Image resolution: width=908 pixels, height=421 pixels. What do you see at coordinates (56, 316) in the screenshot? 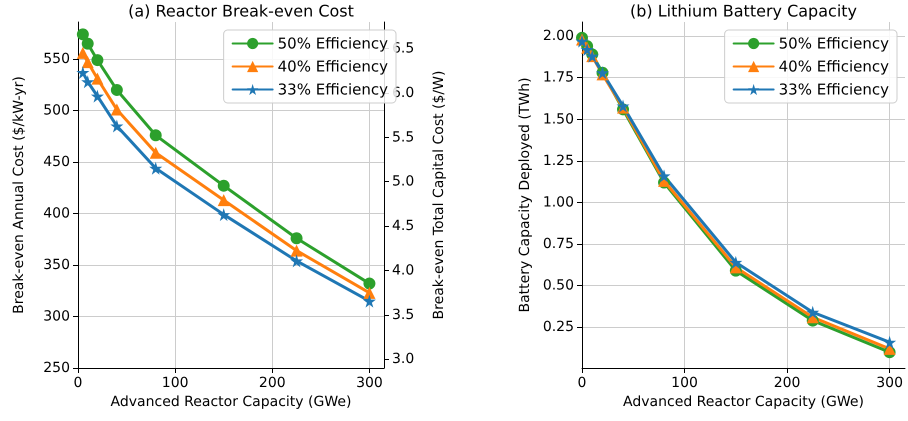
I see `y-tick-label: 300` at bounding box center [56, 316].